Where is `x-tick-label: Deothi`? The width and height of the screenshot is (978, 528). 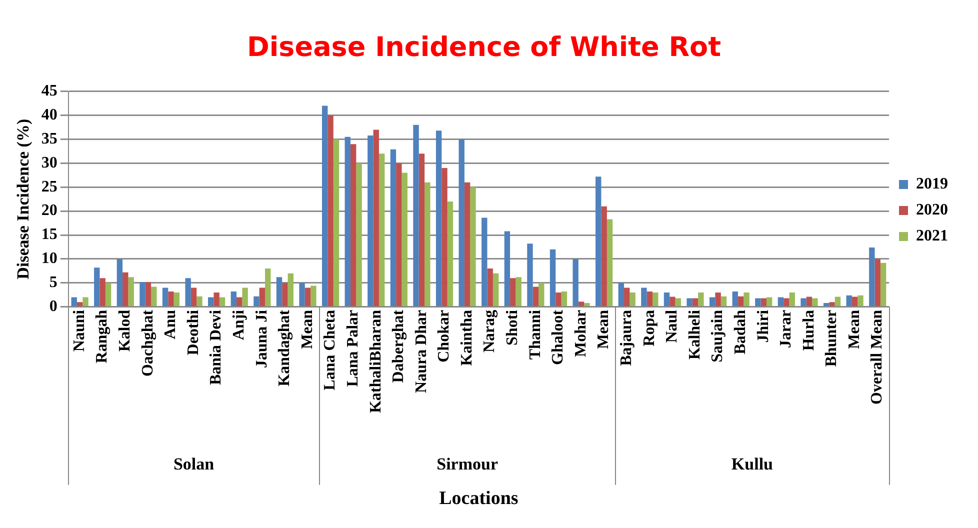
x-tick-label: Deothi is located at coordinates (193, 332).